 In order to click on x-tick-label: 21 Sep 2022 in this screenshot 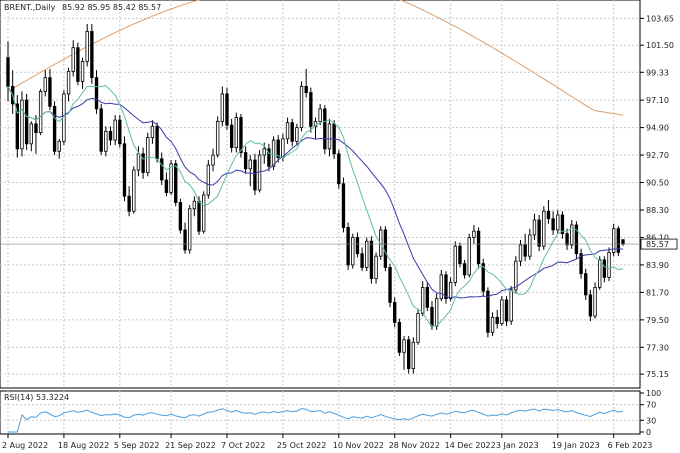, I will do `click(190, 445)`.